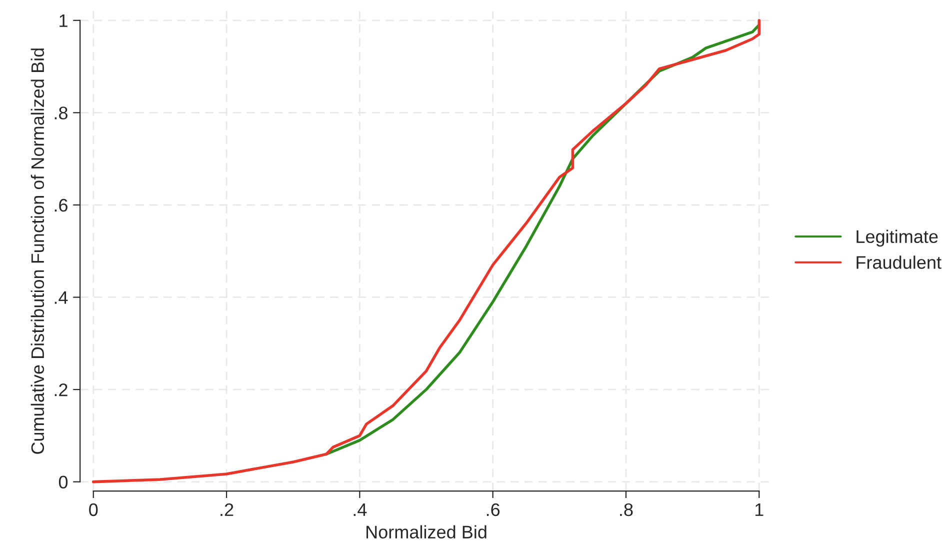 Image resolution: width=942 pixels, height=558 pixels. Describe the element at coordinates (897, 238) in the screenshot. I see `legend-label: Legitimate` at that location.